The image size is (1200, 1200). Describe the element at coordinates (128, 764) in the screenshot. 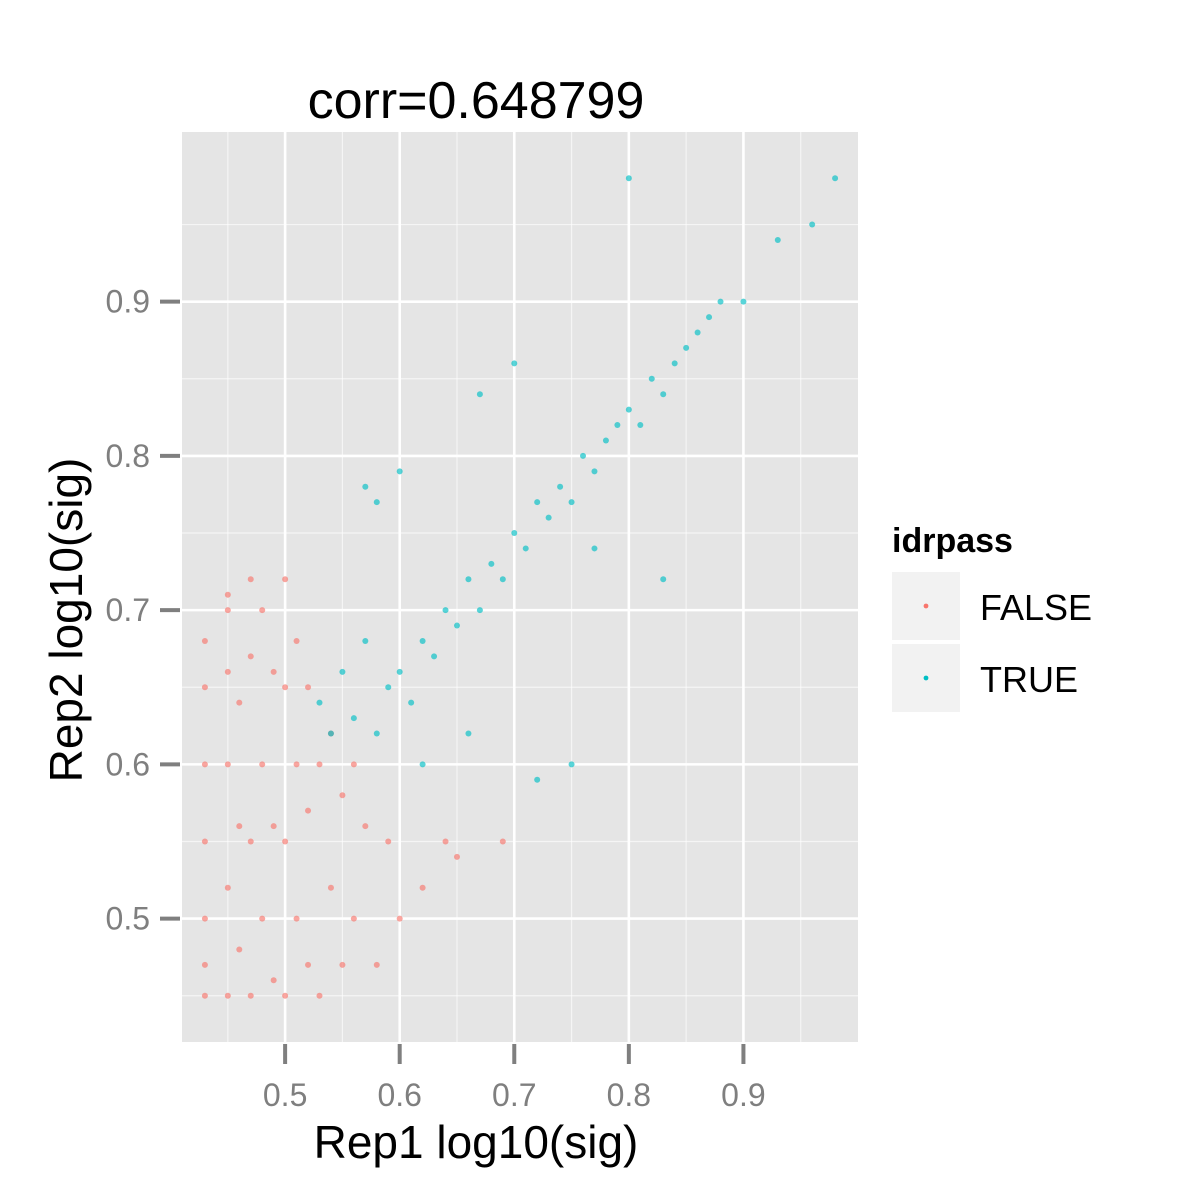

I see `y-tick-label: 0.6` at that location.